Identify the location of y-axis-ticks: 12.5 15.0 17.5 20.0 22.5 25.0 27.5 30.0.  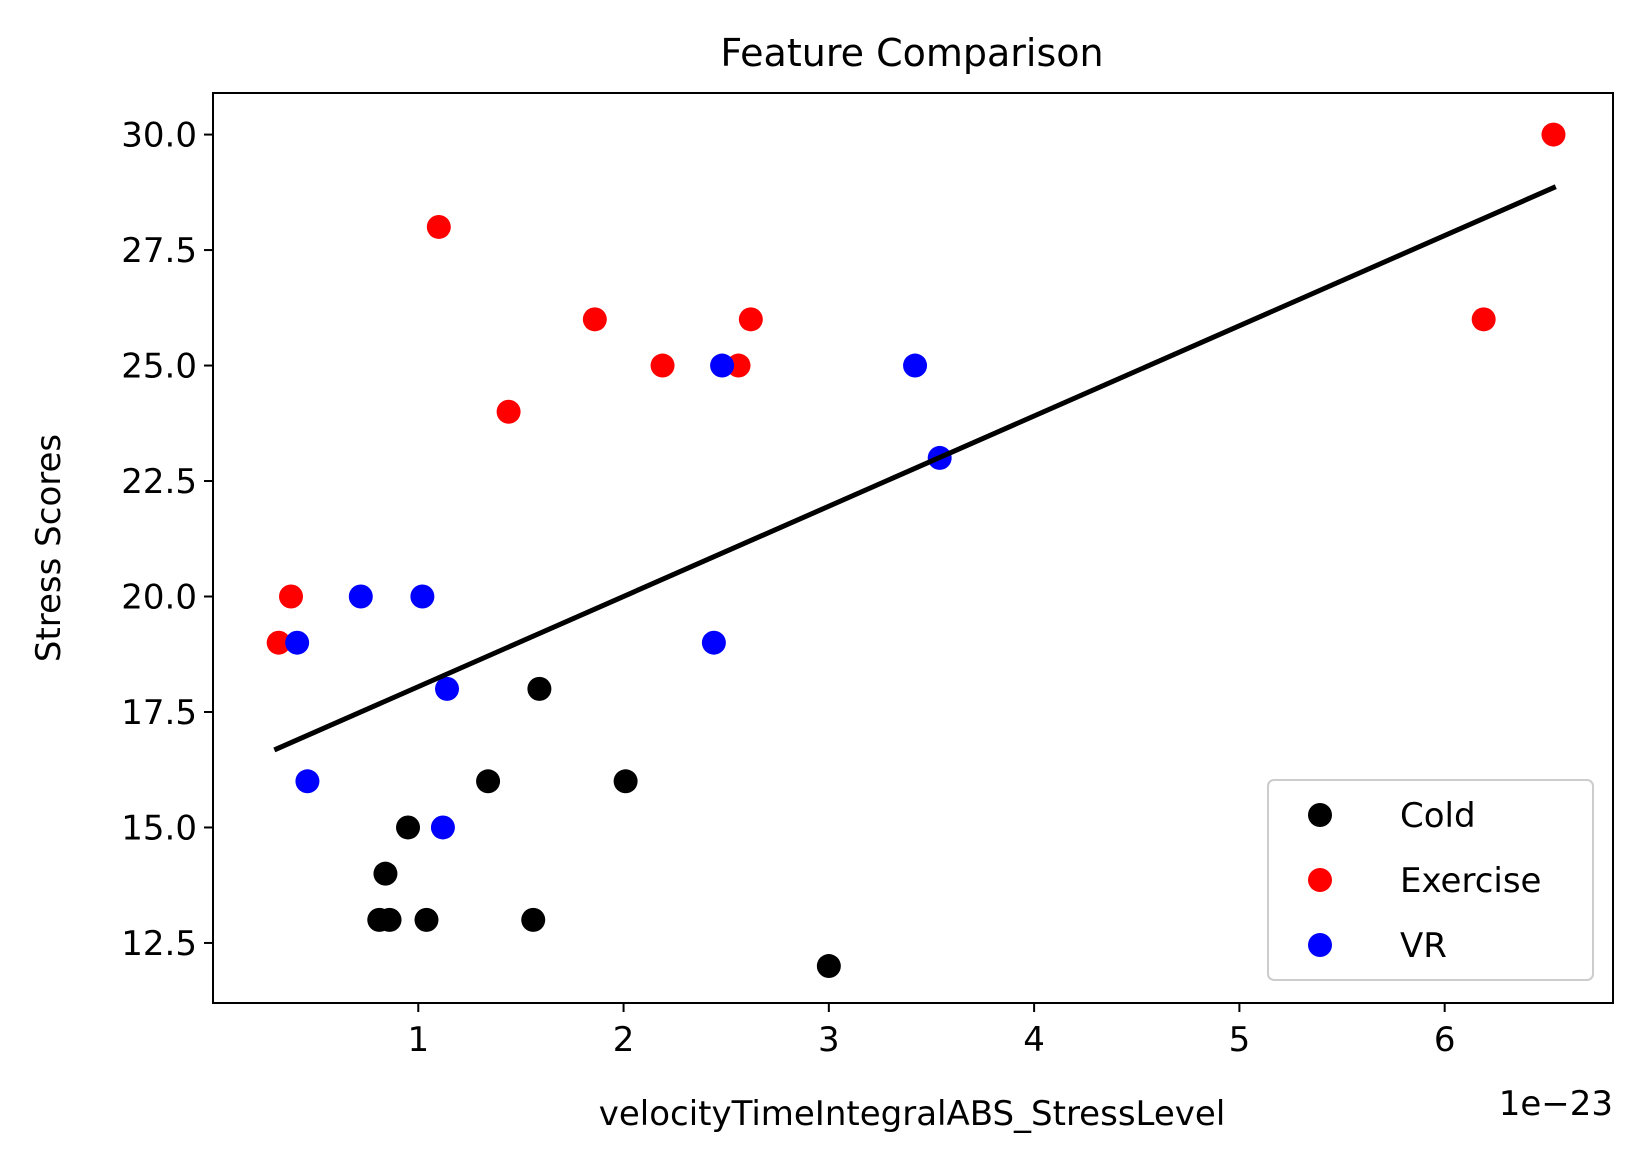
(167, 540).